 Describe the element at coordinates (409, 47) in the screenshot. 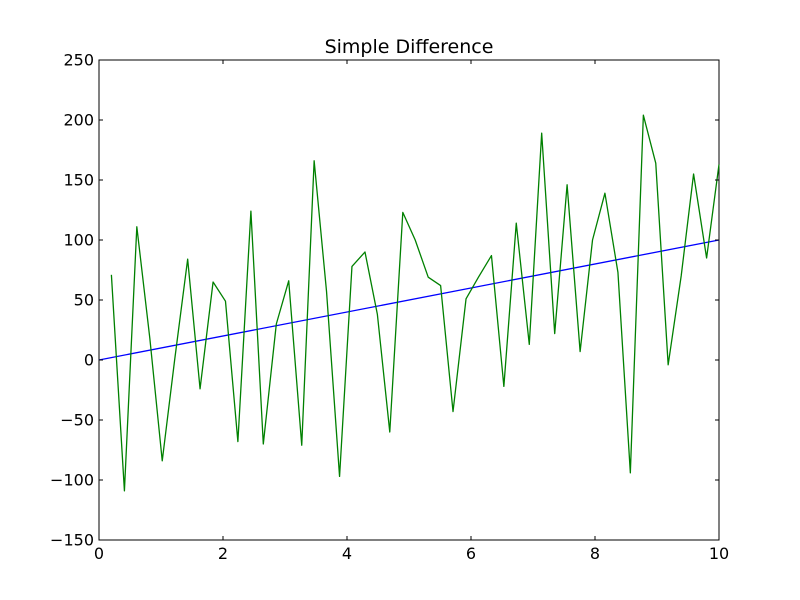

I see `chart-title: Simple Difference` at that location.